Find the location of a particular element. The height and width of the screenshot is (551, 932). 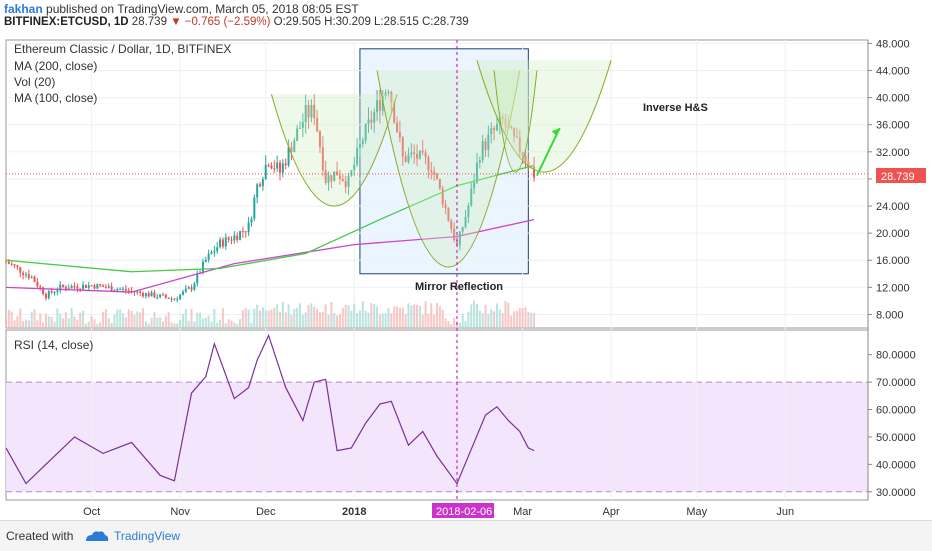

right-shoulder-curve is located at coordinates (544, 116).